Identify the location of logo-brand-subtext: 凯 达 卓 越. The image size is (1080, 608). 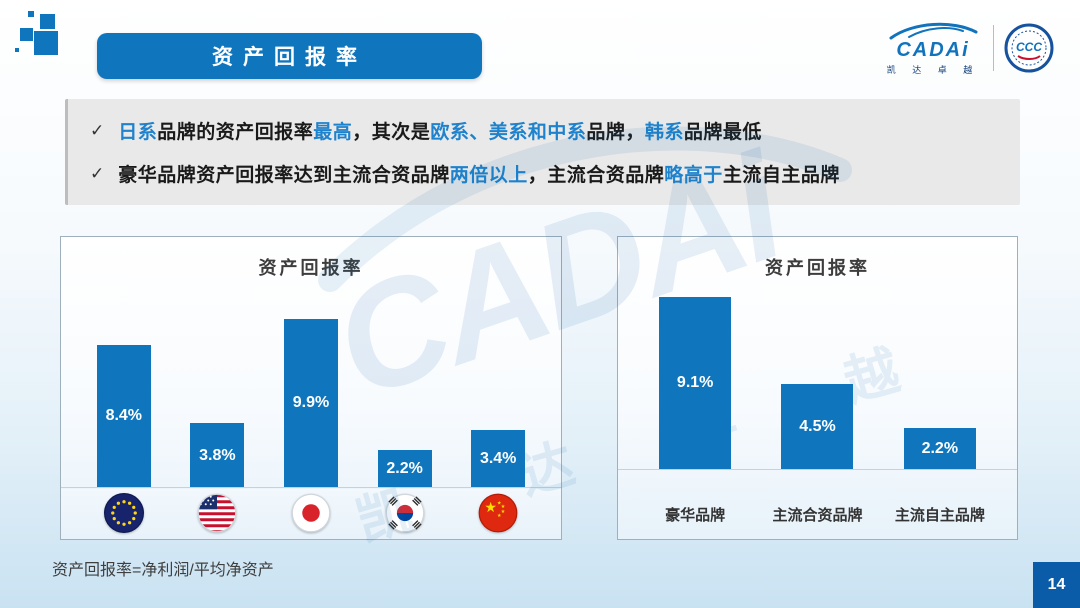
(933, 70).